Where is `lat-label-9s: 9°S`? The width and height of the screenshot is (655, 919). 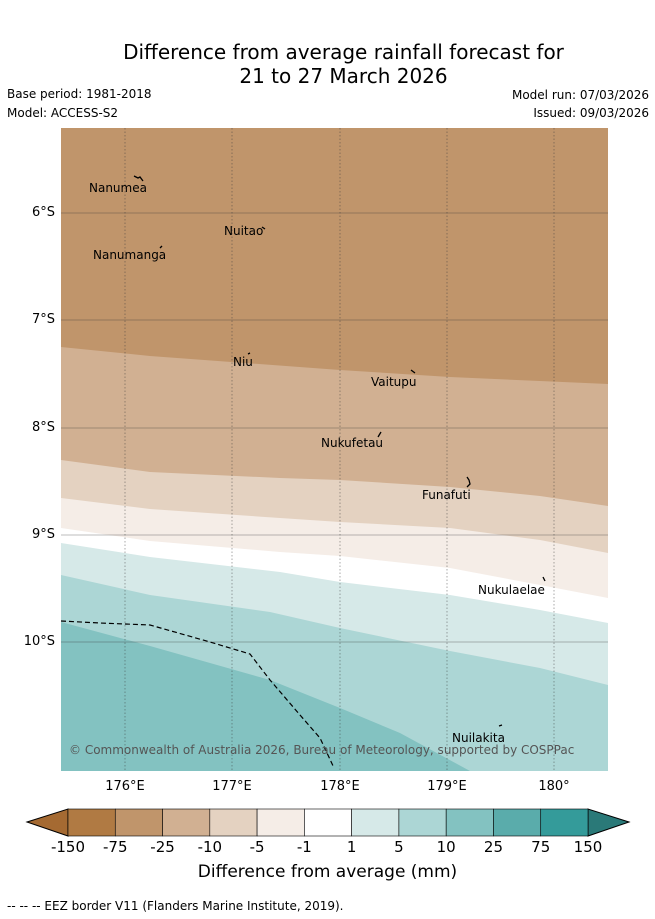 lat-label-9s: 9°S is located at coordinates (43, 534).